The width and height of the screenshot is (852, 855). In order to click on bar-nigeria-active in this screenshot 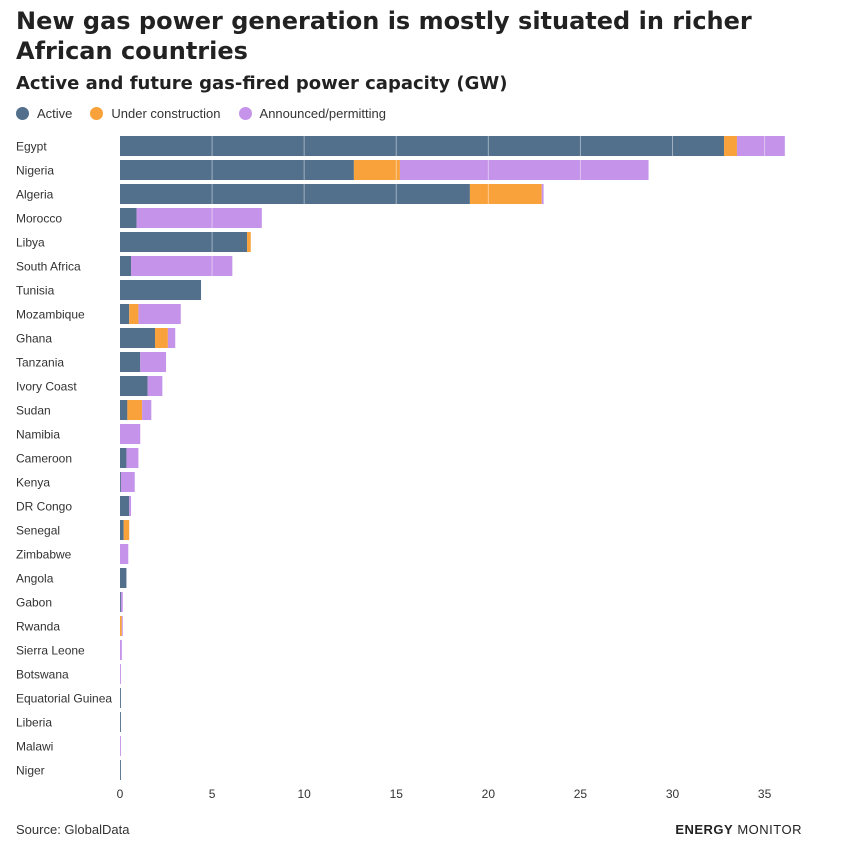, I will do `click(237, 170)`.